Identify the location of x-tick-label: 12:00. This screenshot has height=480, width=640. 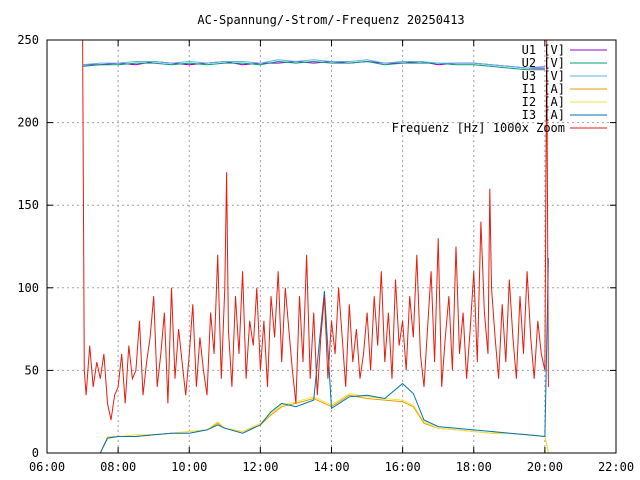
(260, 467).